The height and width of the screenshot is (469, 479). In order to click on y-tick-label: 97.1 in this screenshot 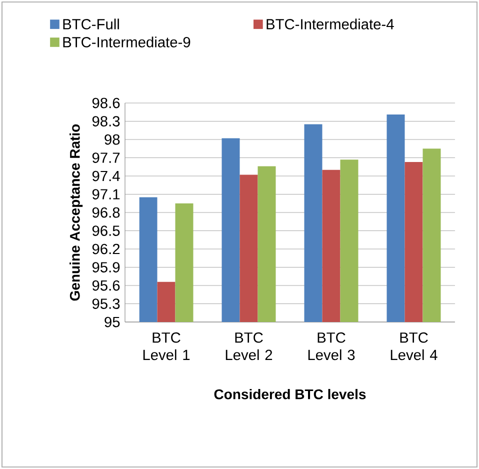, I will do `click(106, 194)`.